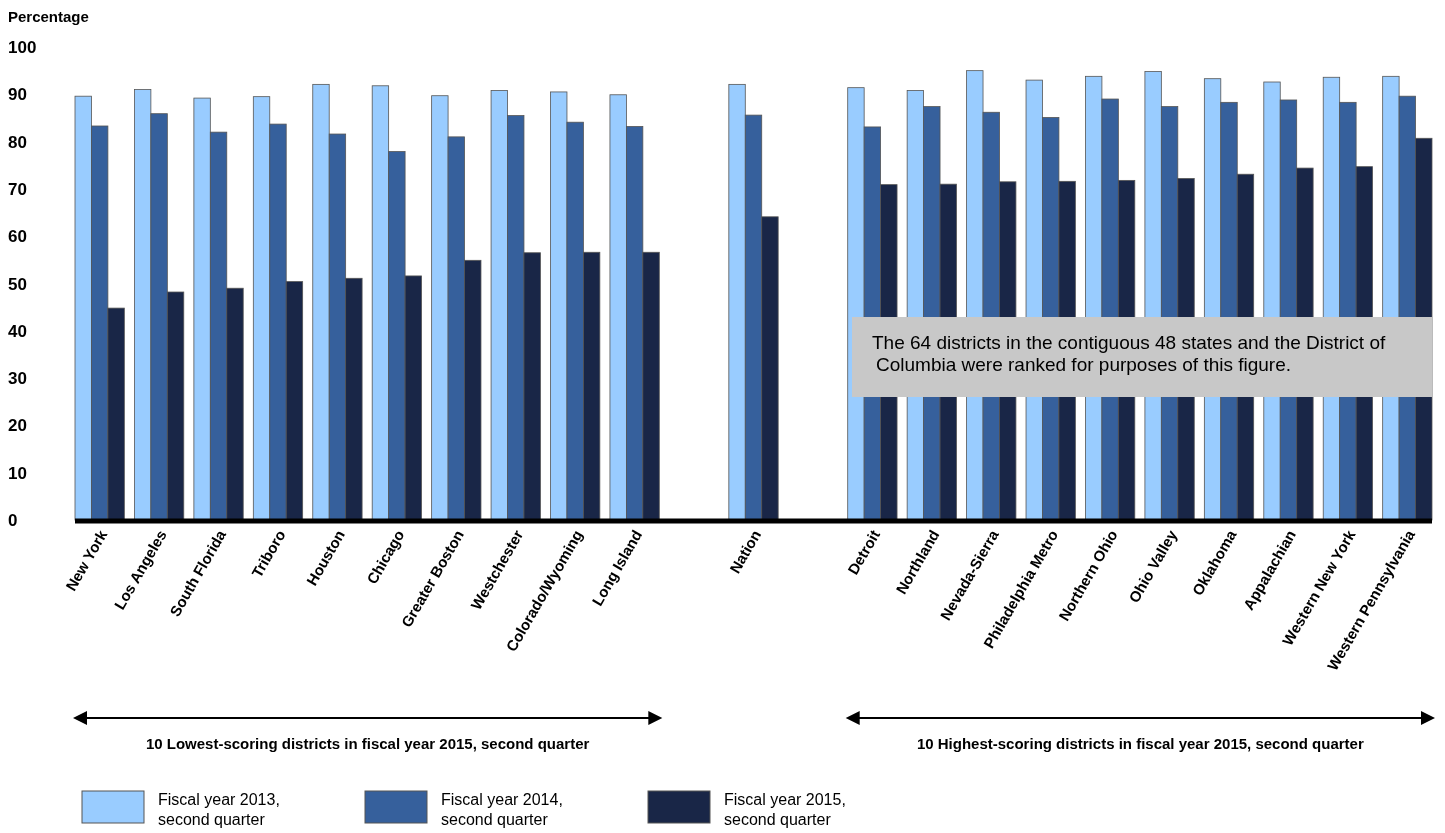  Describe the element at coordinates (17, 189) in the screenshot. I see `y-tick-label: 70` at that location.